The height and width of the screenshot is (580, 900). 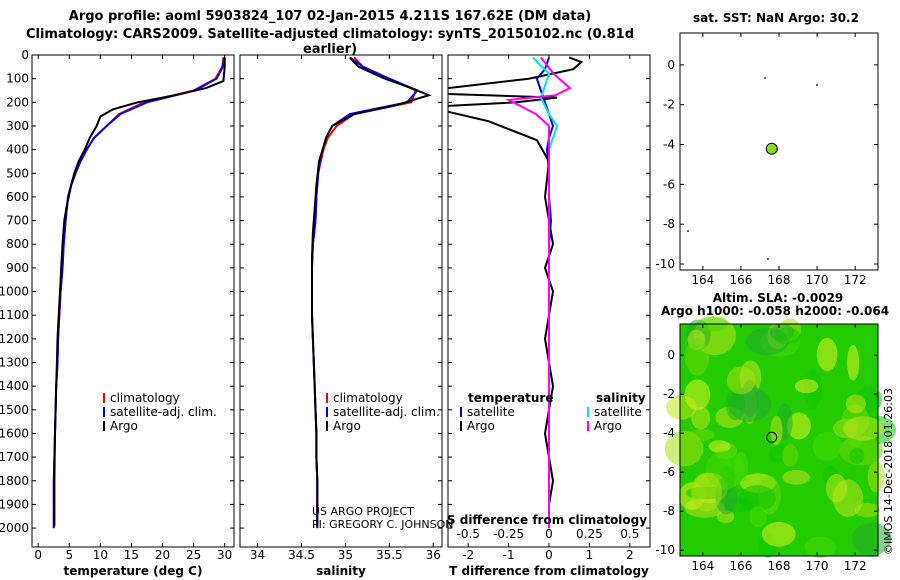 What do you see at coordinates (589, 534) in the screenshot?
I see `stick-label: 0.25` at bounding box center [589, 534].